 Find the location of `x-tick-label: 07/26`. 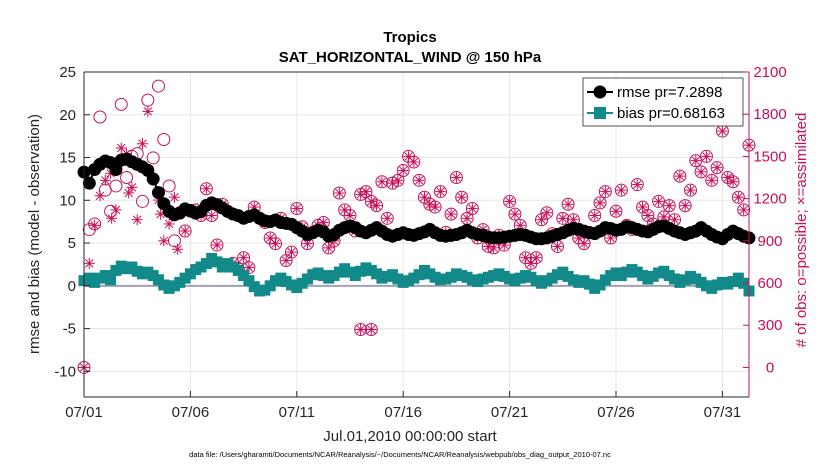

x-tick-label: 07/26 is located at coordinates (616, 412).